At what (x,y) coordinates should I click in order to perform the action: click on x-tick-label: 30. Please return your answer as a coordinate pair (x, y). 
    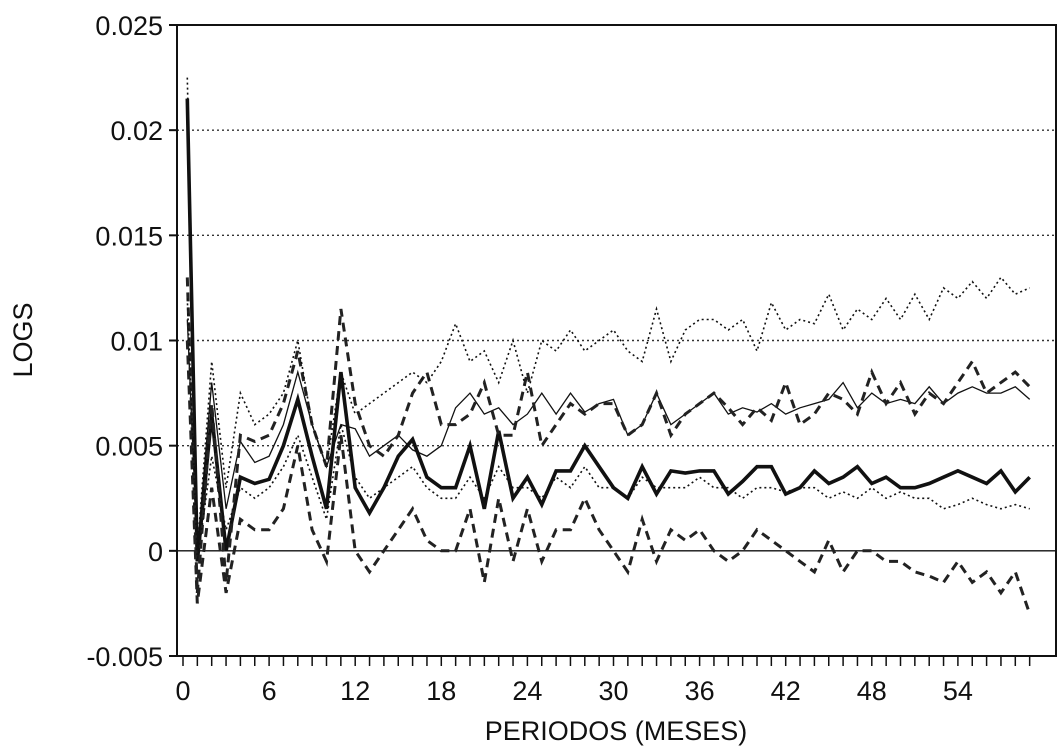
    Looking at the image, I should click on (613, 691).